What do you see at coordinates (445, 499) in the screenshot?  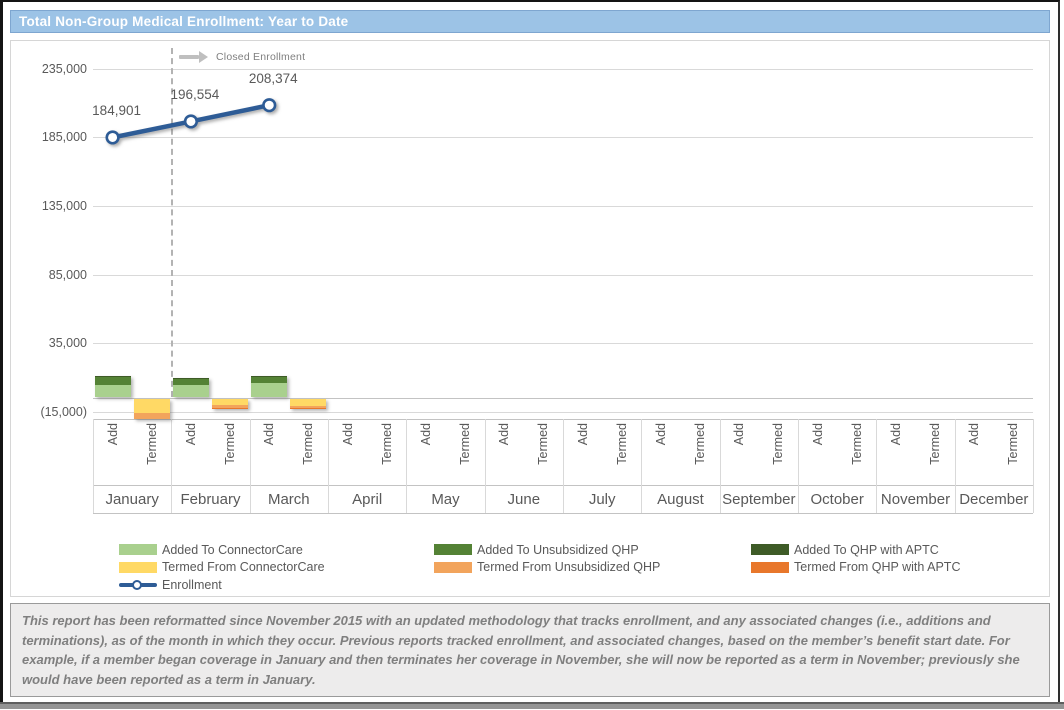 I see `month-label-may: May` at bounding box center [445, 499].